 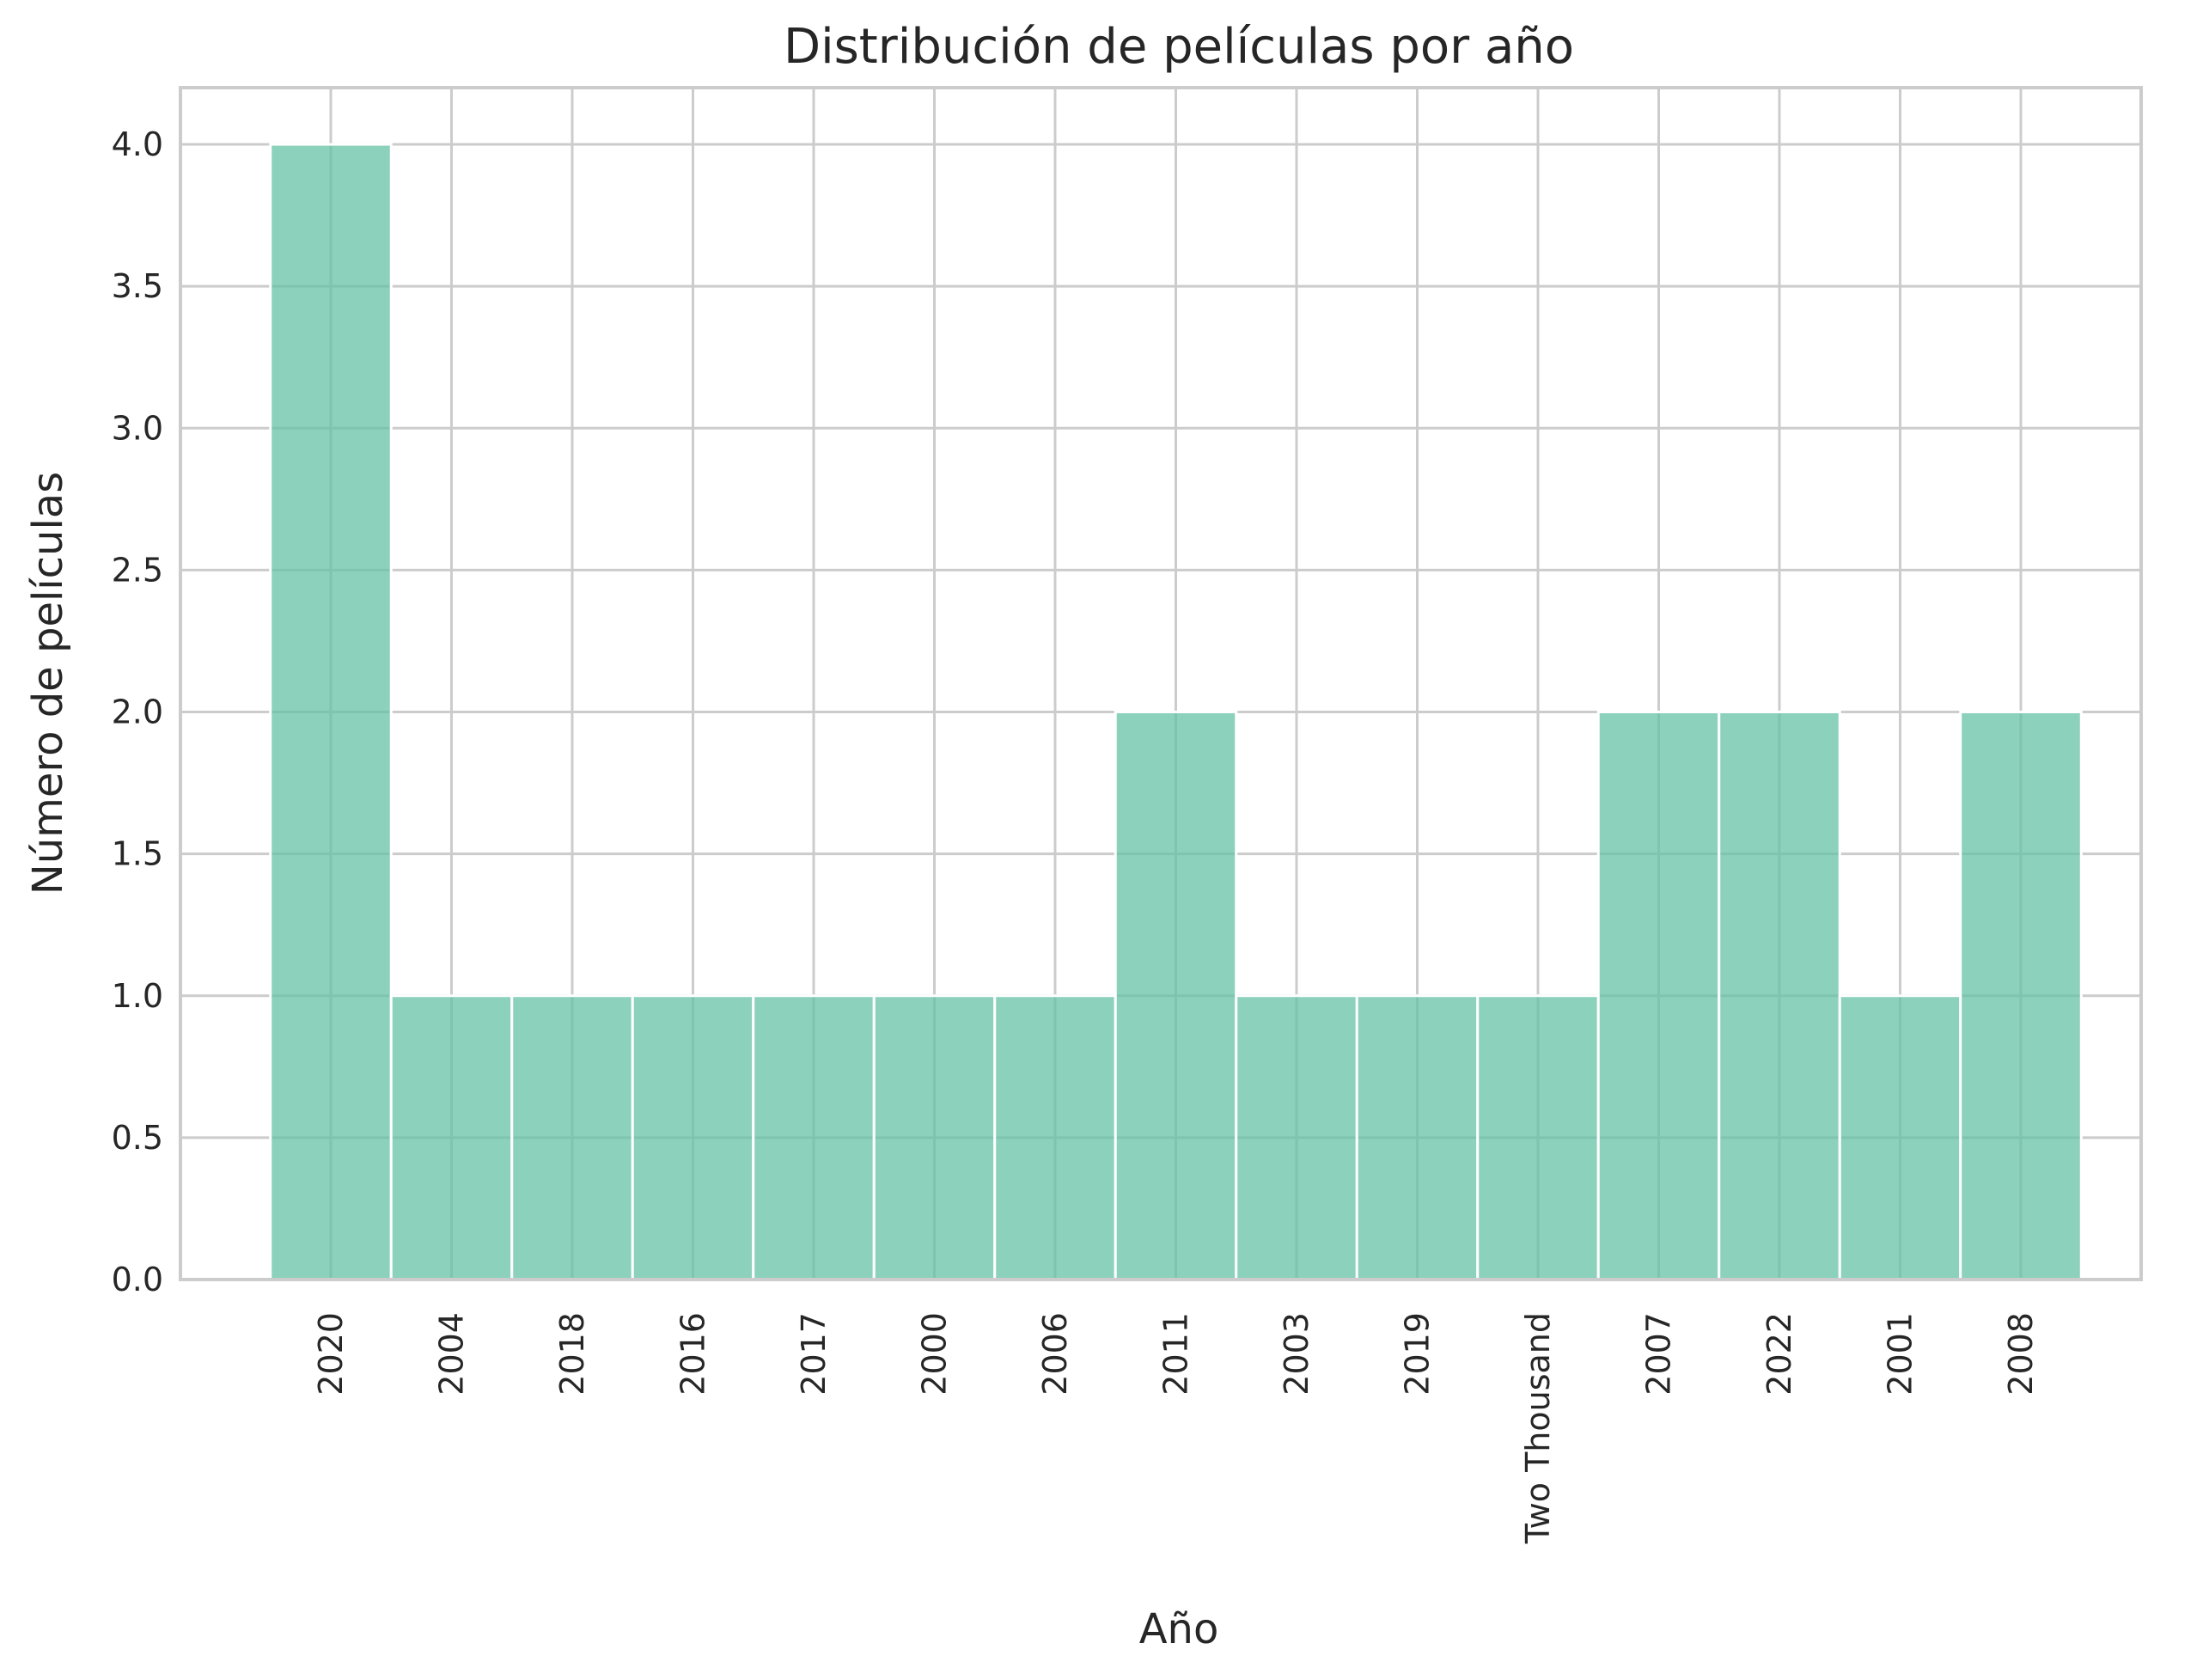 I want to click on bar-2011, so click(x=1176, y=996).